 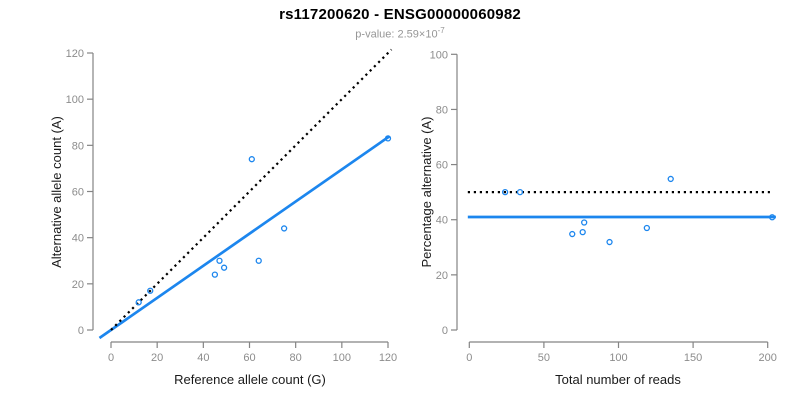 What do you see at coordinates (693, 358) in the screenshot?
I see `x-tick-label: 150` at bounding box center [693, 358].